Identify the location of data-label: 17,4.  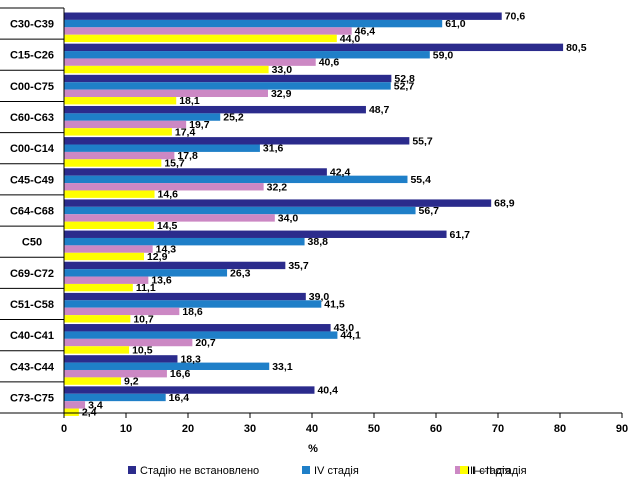
(185, 132).